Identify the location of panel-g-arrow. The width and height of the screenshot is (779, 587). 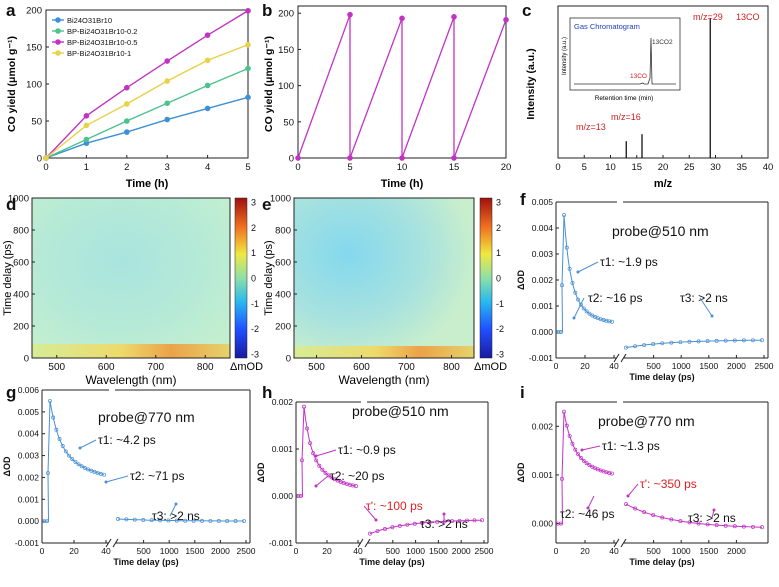
(117, 479).